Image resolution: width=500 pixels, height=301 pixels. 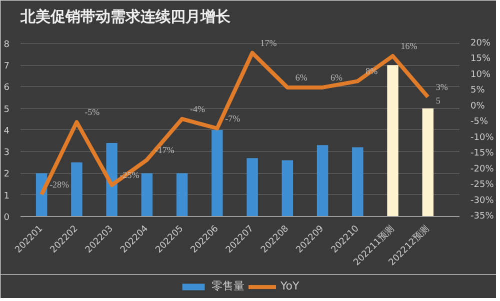 What do you see at coordinates (480, 75) in the screenshot?
I see `y2-tick-label: 10%` at bounding box center [480, 75].